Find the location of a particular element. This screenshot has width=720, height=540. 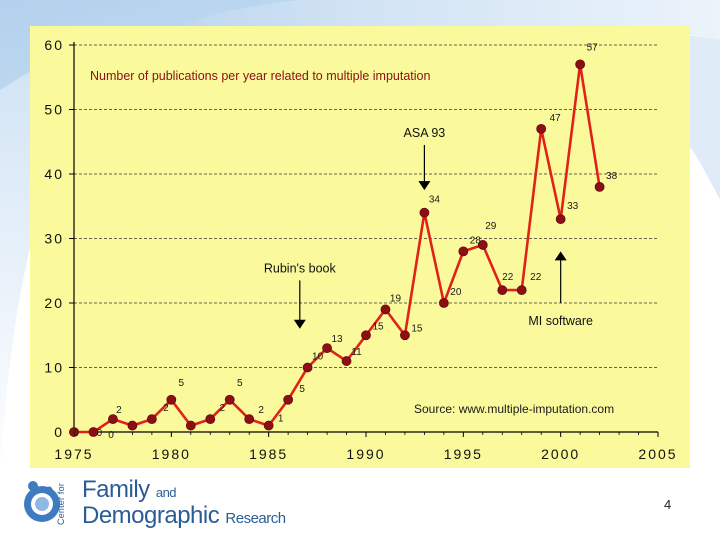

data-point-2001 is located at coordinates (580, 64).